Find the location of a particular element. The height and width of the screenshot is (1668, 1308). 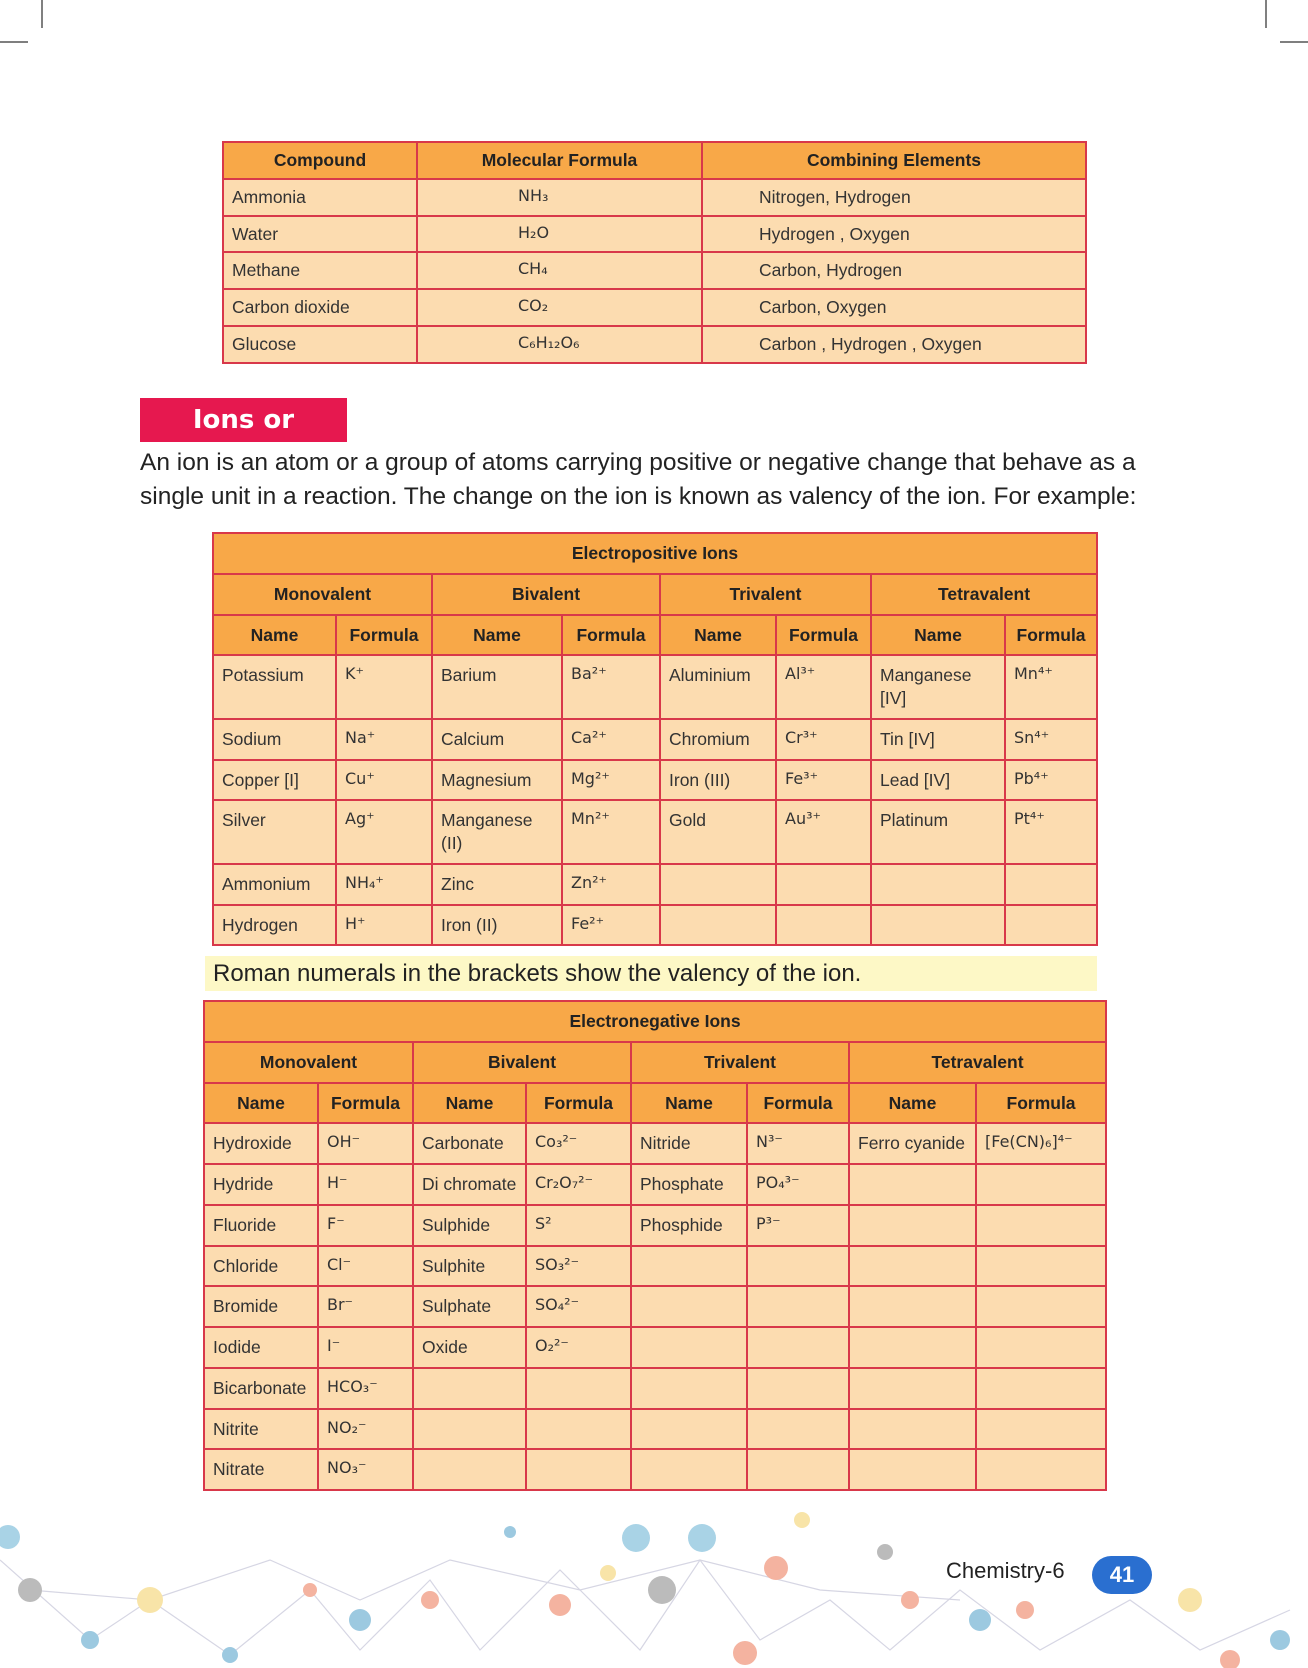

table-cell: Cr₂O₇²⁻ is located at coordinates (578, 1184).